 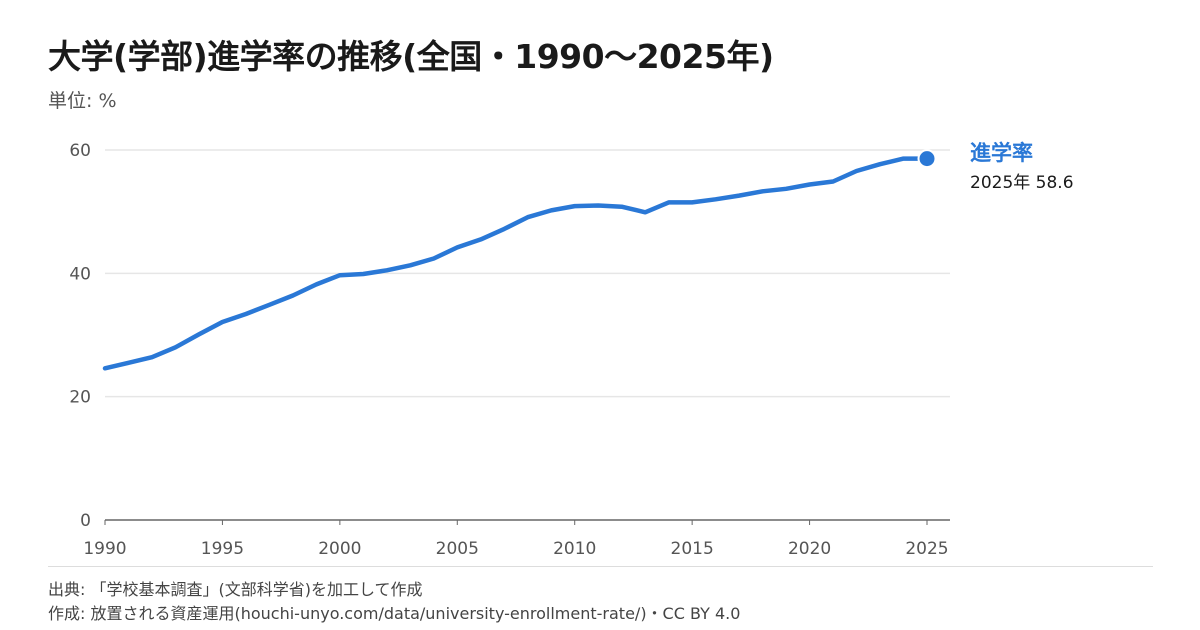 What do you see at coordinates (104, 549) in the screenshot?
I see `x-tick-label: 1990` at bounding box center [104, 549].